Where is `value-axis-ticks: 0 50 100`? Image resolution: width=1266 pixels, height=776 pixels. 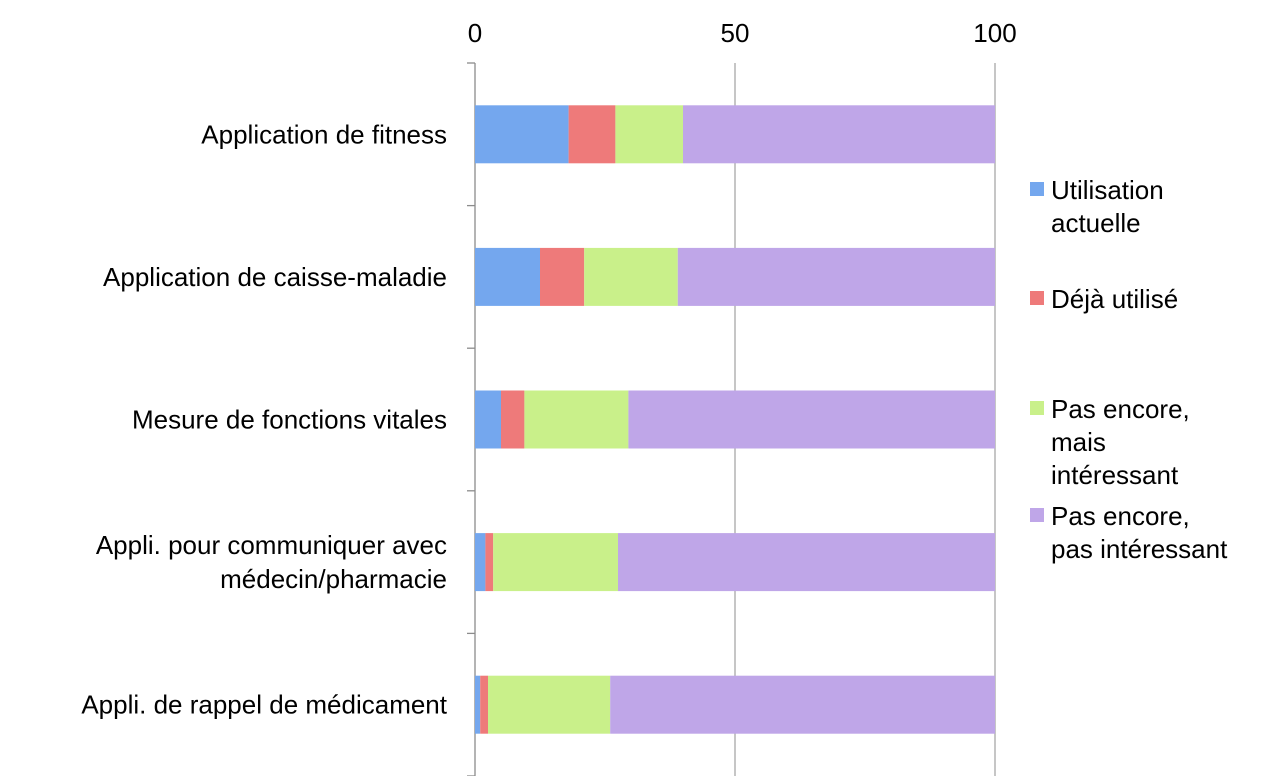 value-axis-ticks: 0 50 100 is located at coordinates (742, 33).